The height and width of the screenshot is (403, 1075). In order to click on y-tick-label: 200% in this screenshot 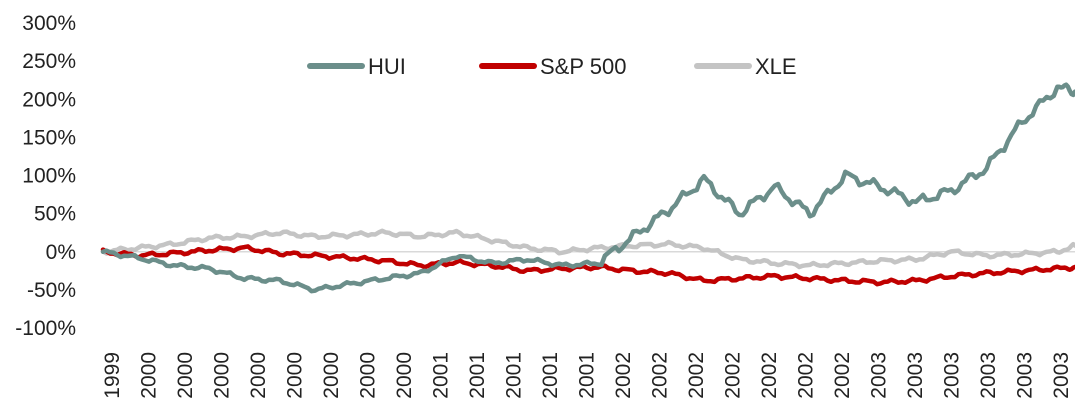, I will do `click(49, 99)`.